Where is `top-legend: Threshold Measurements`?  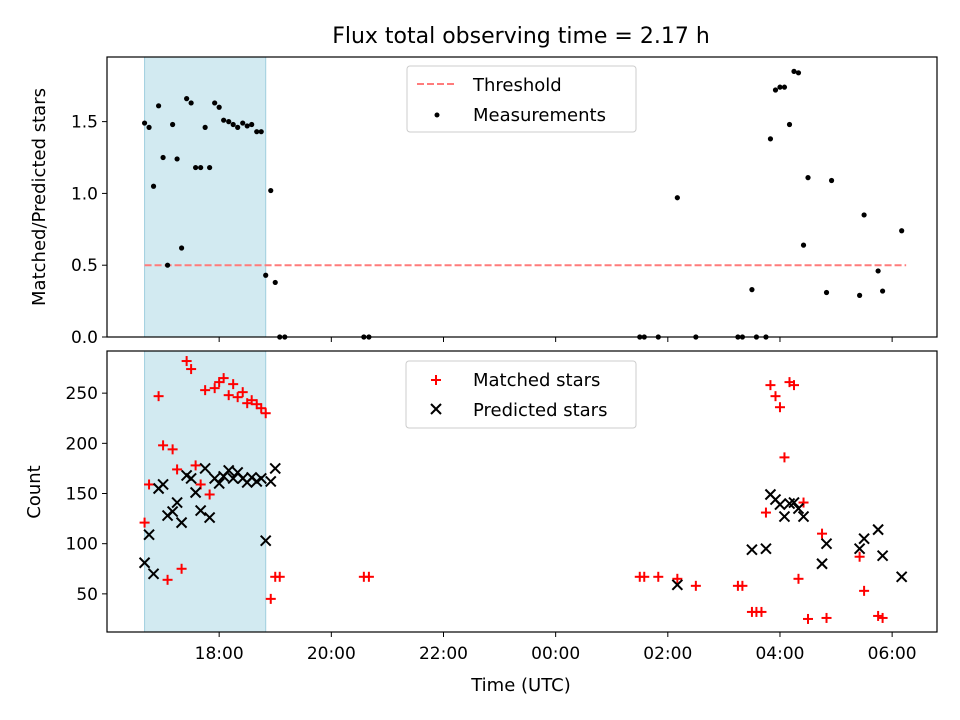
top-legend: Threshold Measurements is located at coordinates (521, 99).